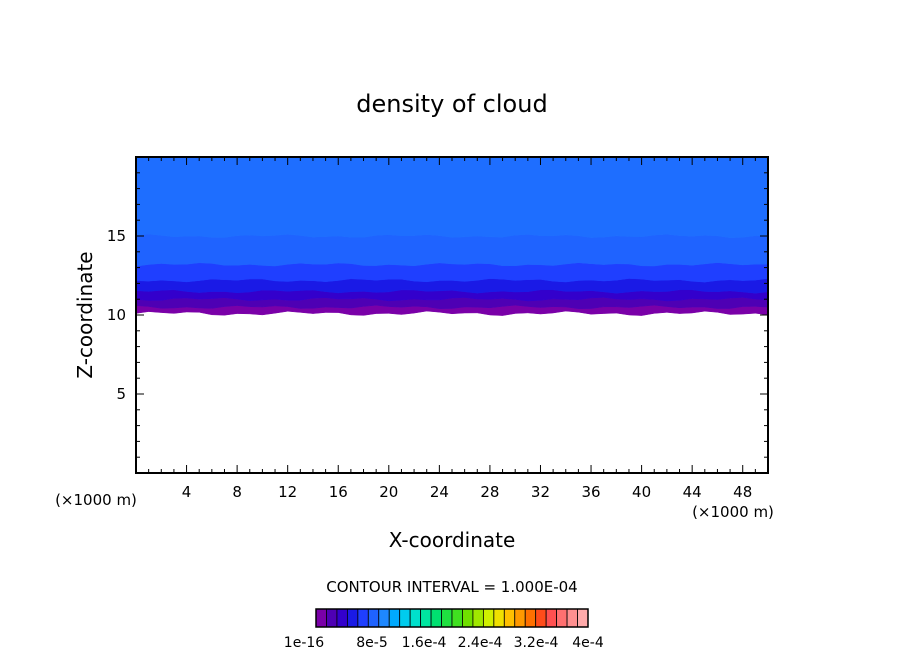 This screenshot has width=904, height=654. I want to click on x-tick-label: 48, so click(742, 492).